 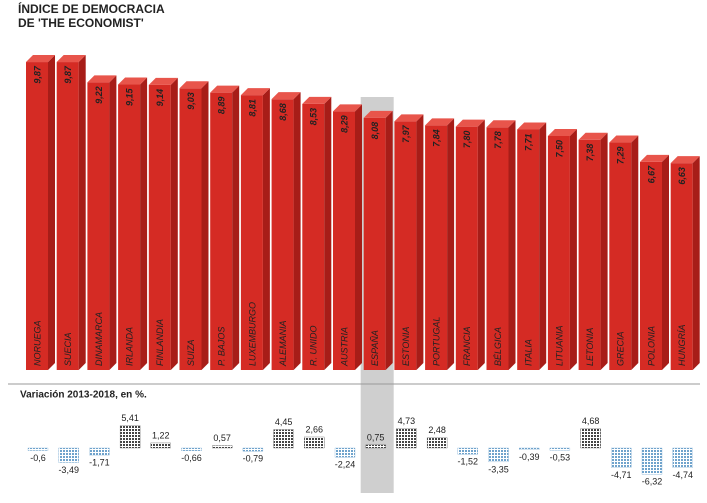 What do you see at coordinates (652, 482) in the screenshot?
I see `value-label: -6,32` at bounding box center [652, 482].